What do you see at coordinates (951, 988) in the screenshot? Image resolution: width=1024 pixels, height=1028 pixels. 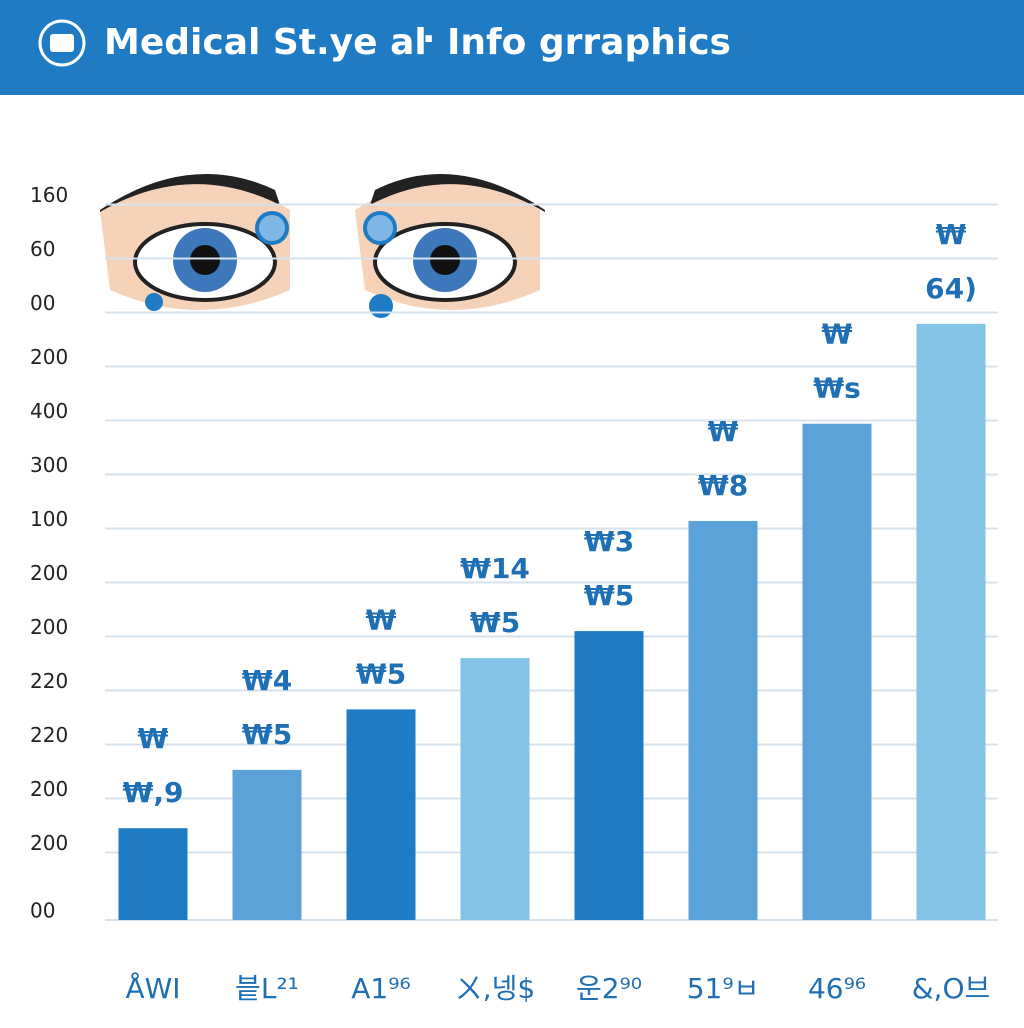 I see `x-tick-label: &,O브` at bounding box center [951, 988].